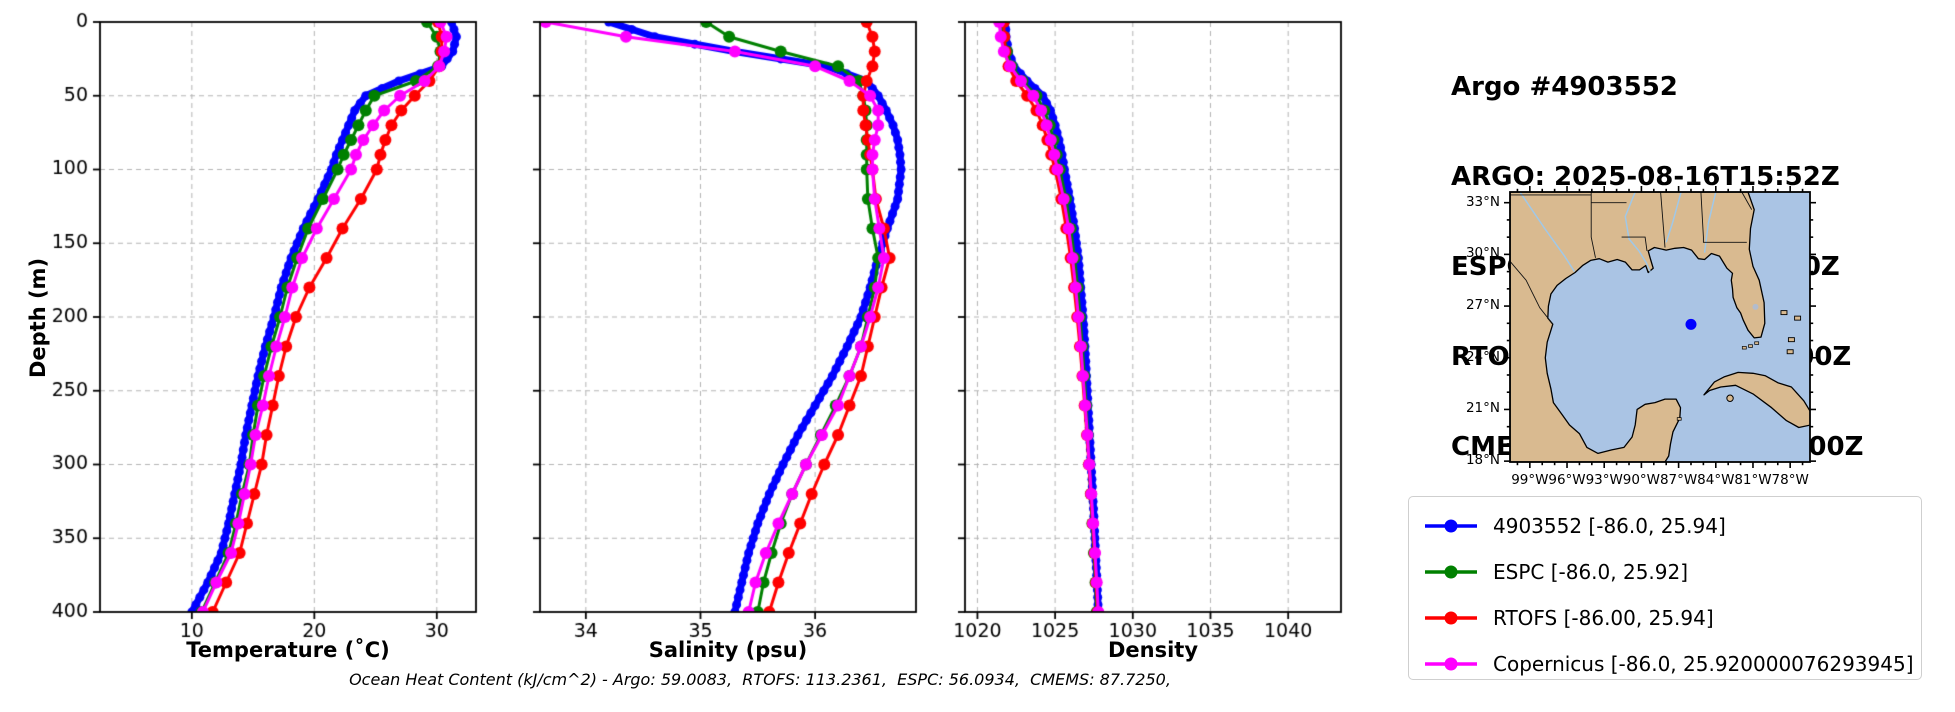  I want to click on lat-tick-label: 21°N, so click(1482, 408).